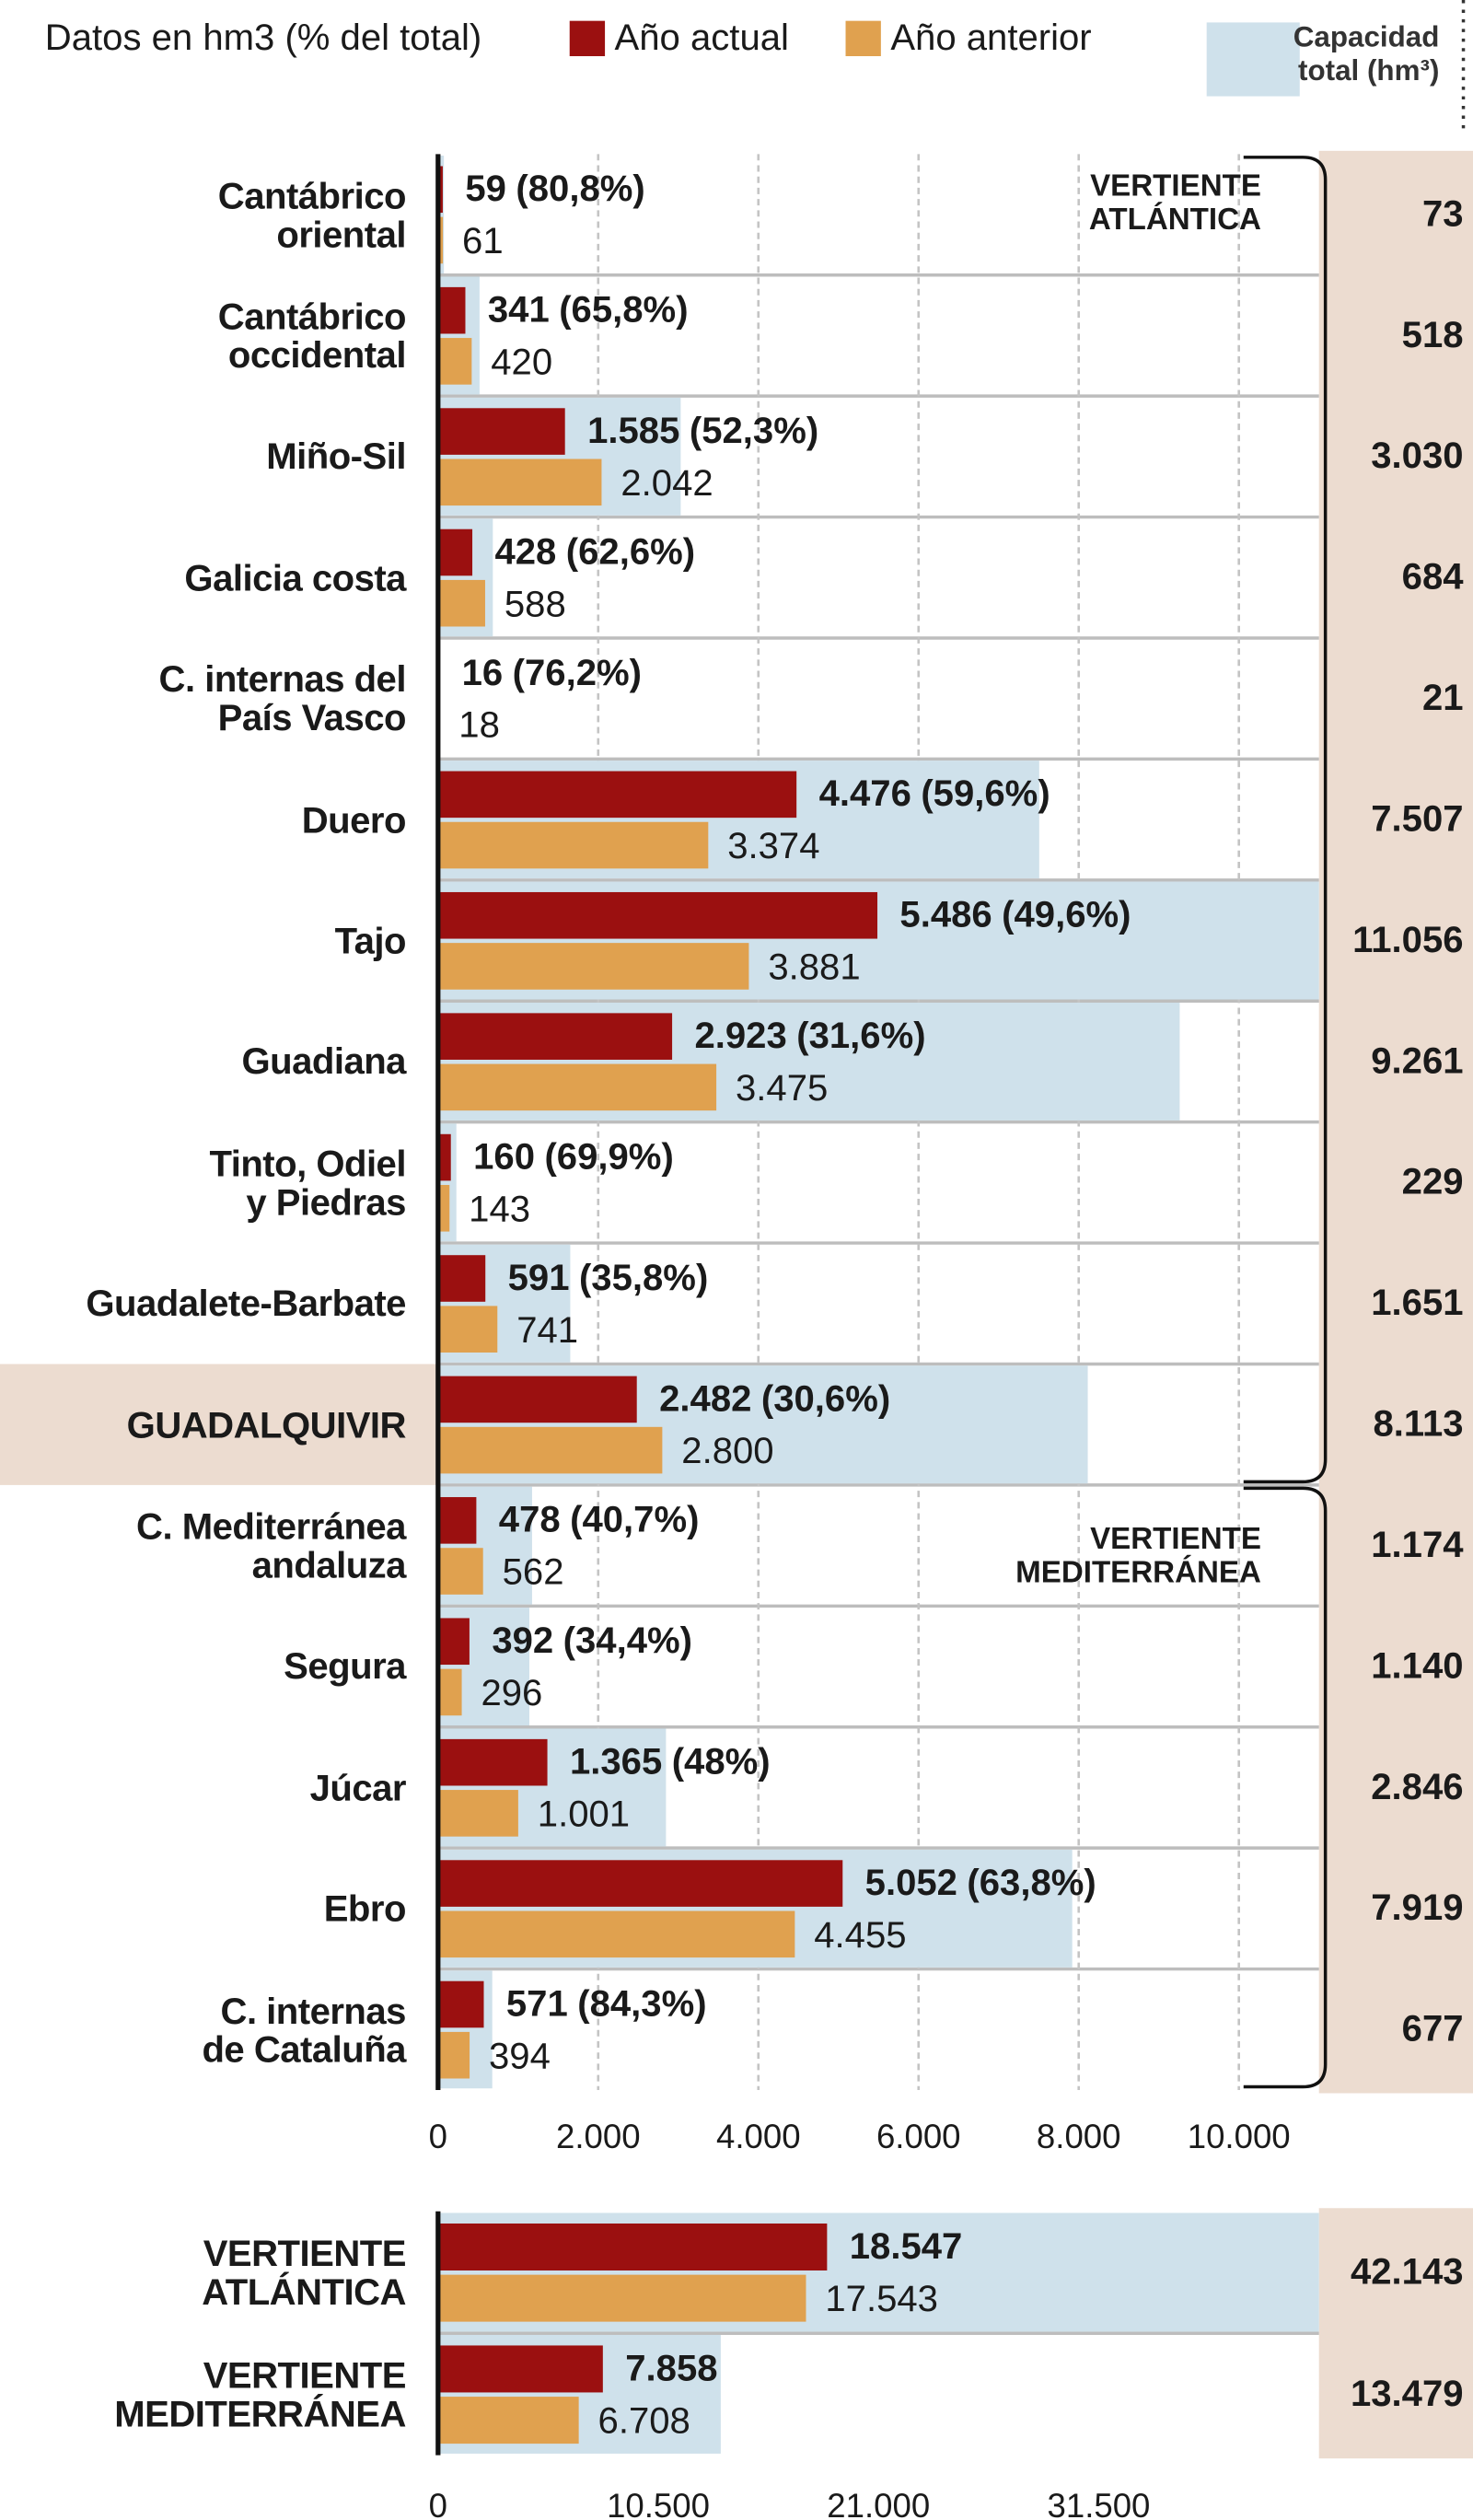 The width and height of the screenshot is (1473, 2520). I want to click on capacity-label: 1.174, so click(1417, 1545).